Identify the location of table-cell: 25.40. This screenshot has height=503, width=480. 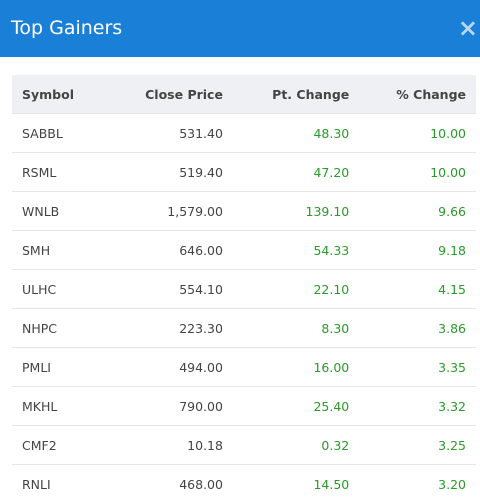
(296, 406).